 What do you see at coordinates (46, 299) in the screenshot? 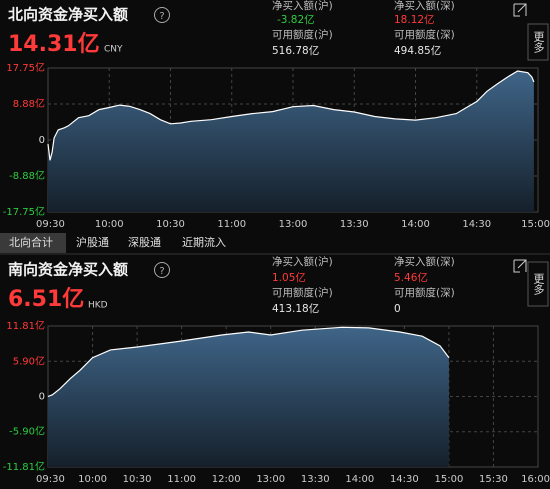
I see `total-value: 6.51亿` at bounding box center [46, 299].